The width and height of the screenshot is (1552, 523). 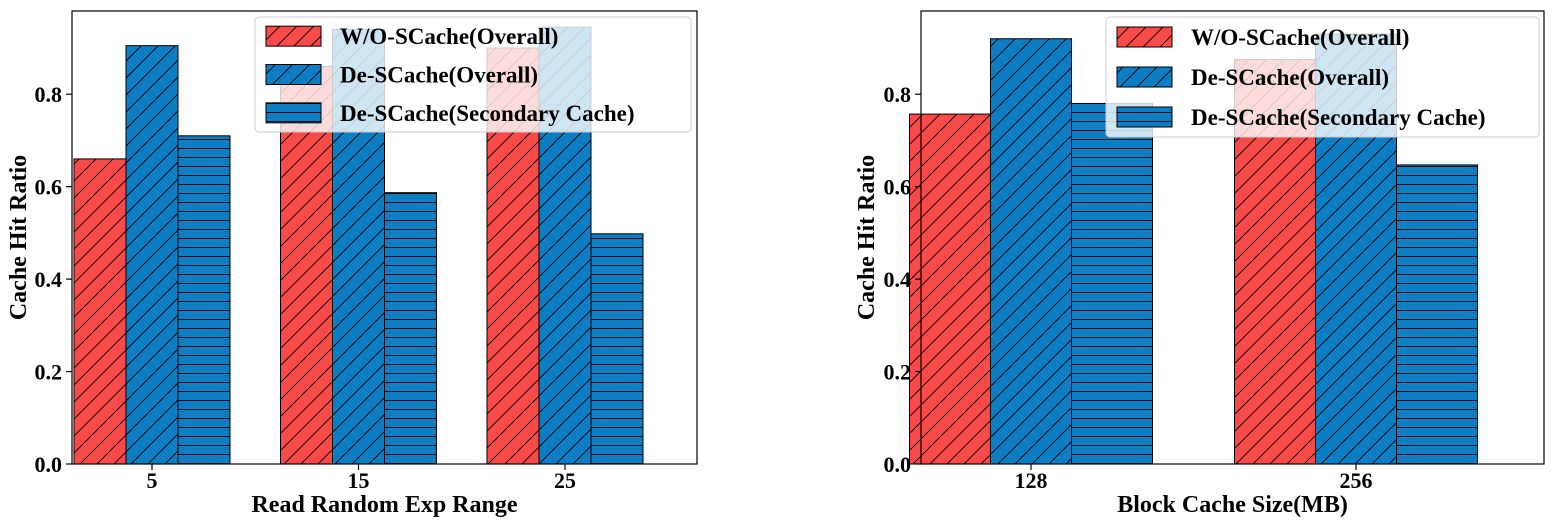 I want to click on bar-de-scache-overall-128-hatch, so click(x=1031, y=251).